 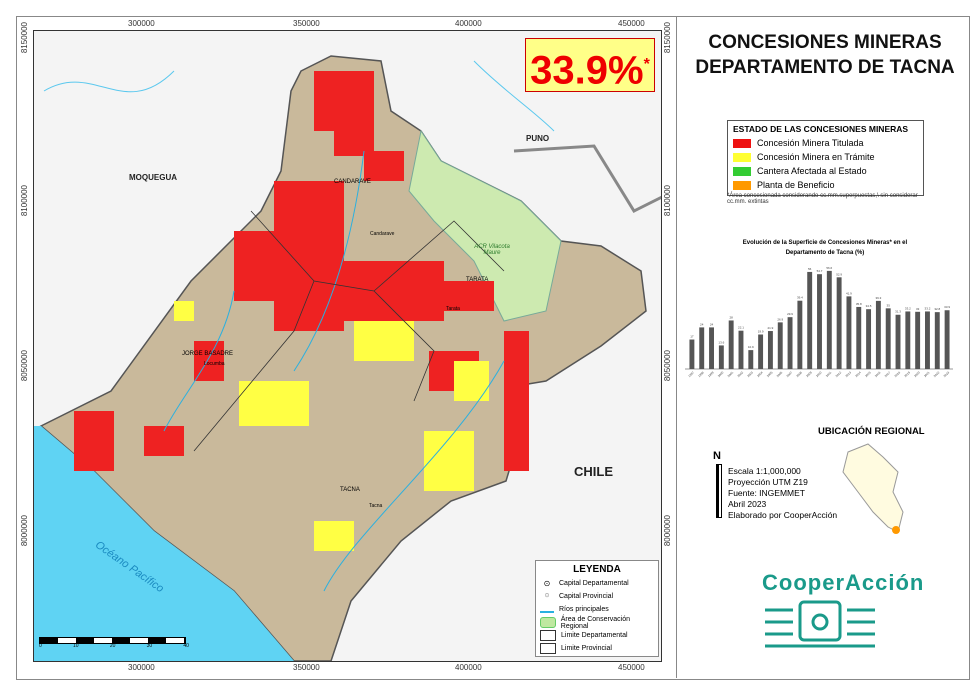 I want to click on legend-item: Limite Provincial, so click(x=586, y=648).